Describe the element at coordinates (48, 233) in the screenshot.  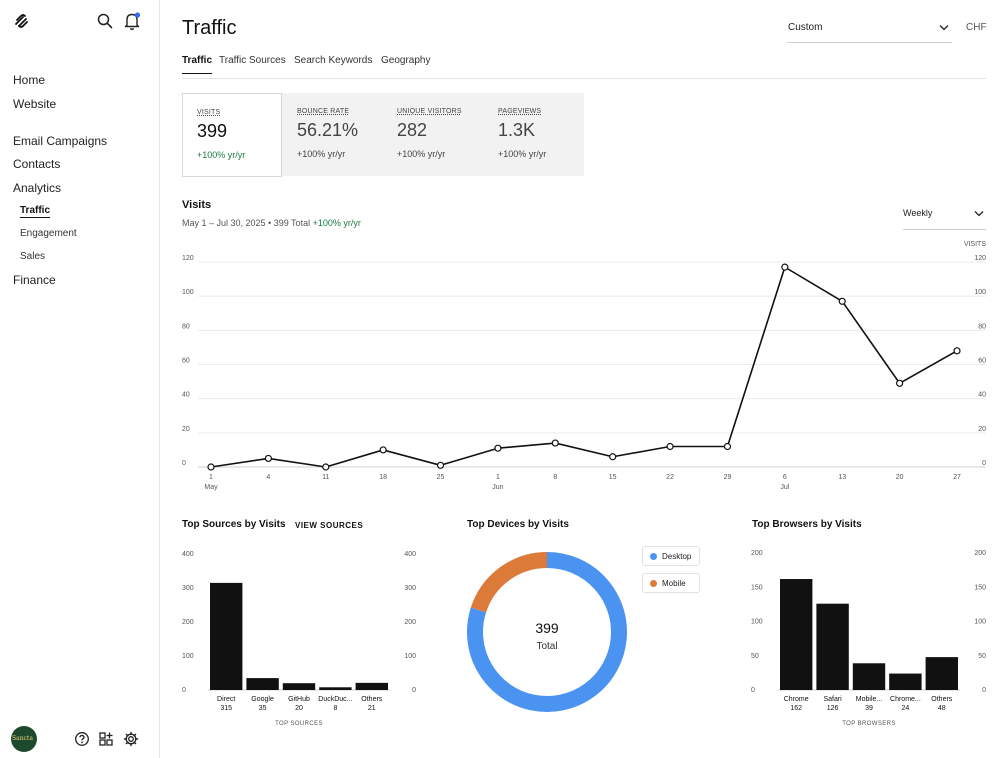
I see `sidebar-subitem-engagement: Engagement` at that location.